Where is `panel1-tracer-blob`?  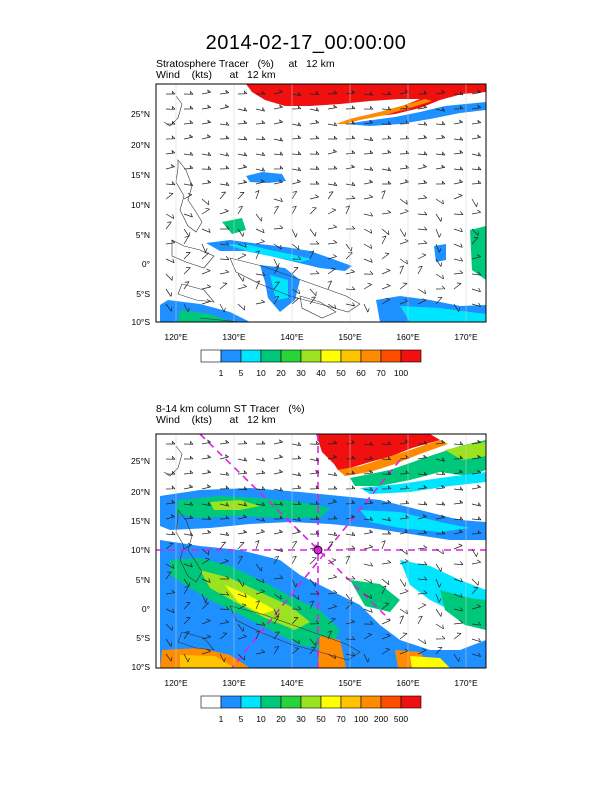 panel1-tracer-blob is located at coordinates (266, 177).